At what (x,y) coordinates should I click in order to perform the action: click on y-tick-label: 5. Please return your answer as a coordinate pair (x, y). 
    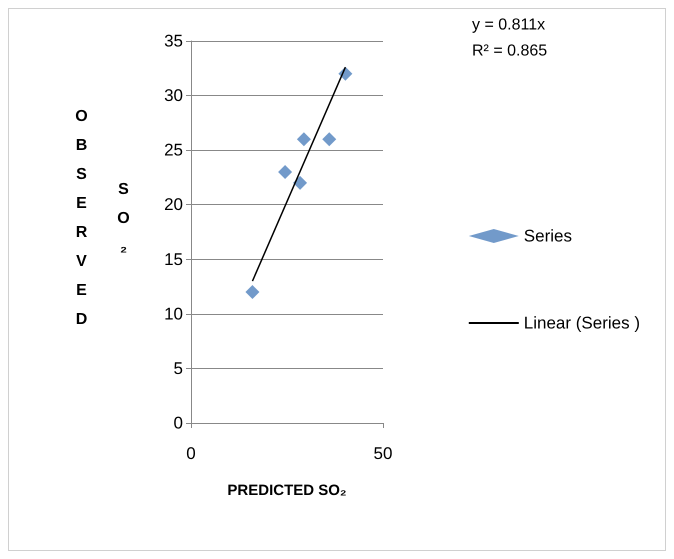
    Looking at the image, I should click on (178, 368).